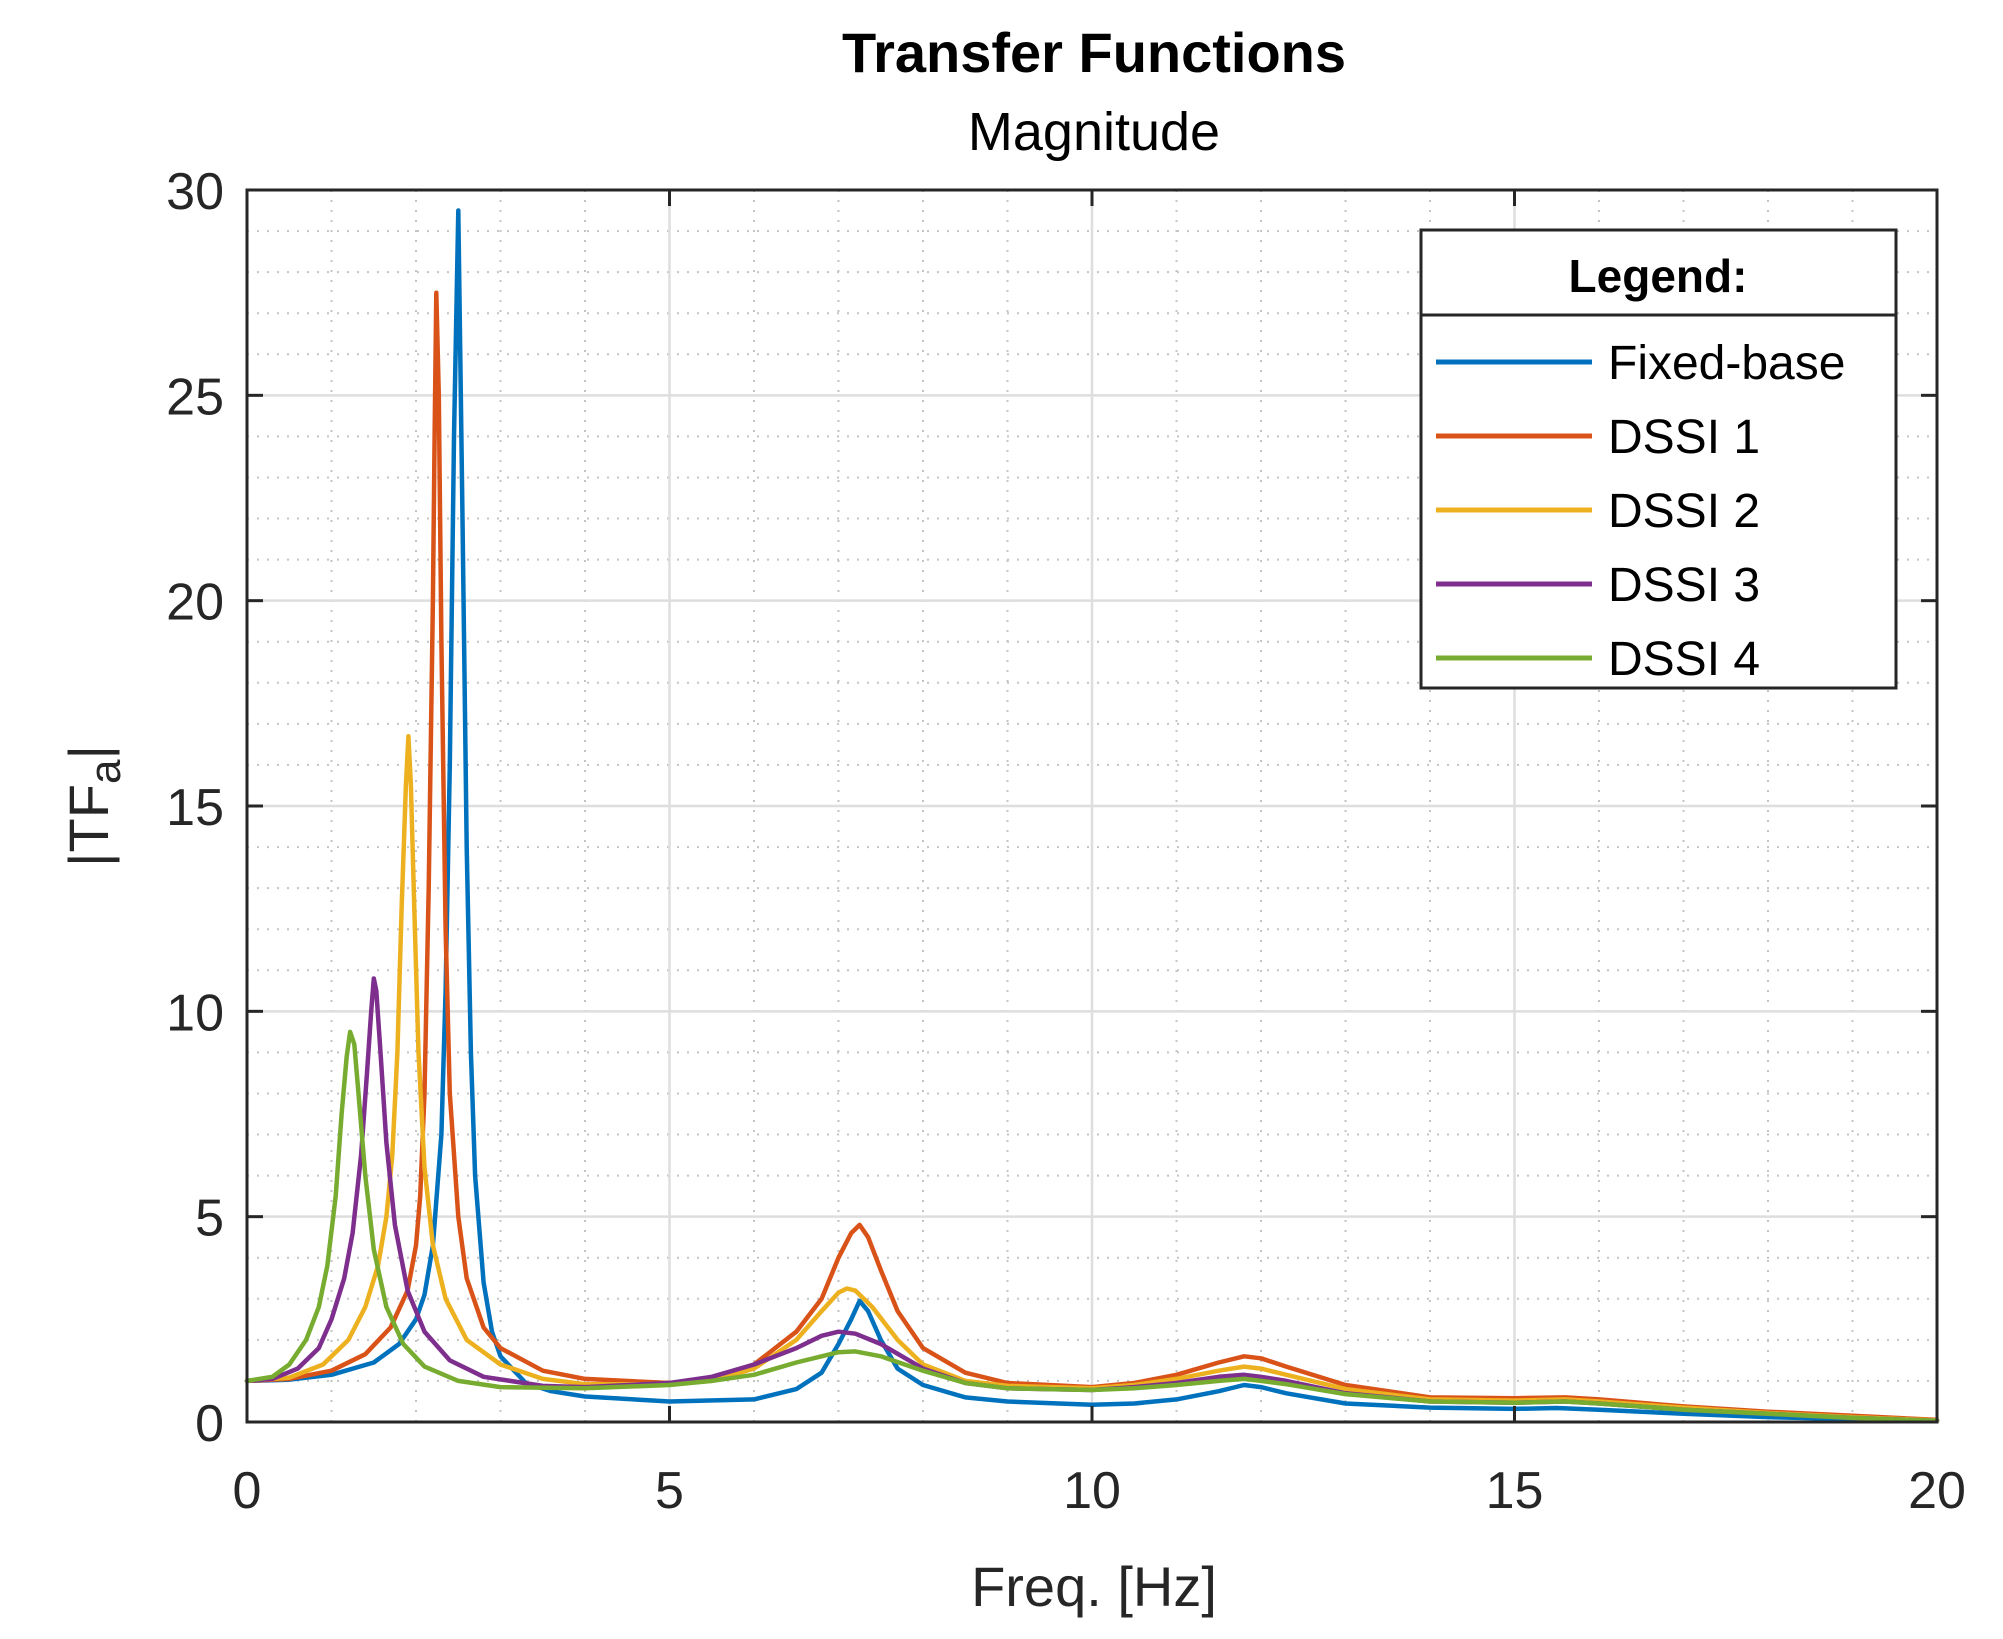 This screenshot has height=1639, width=2003. I want to click on y-axis-label: |TFa|, so click(93, 806).